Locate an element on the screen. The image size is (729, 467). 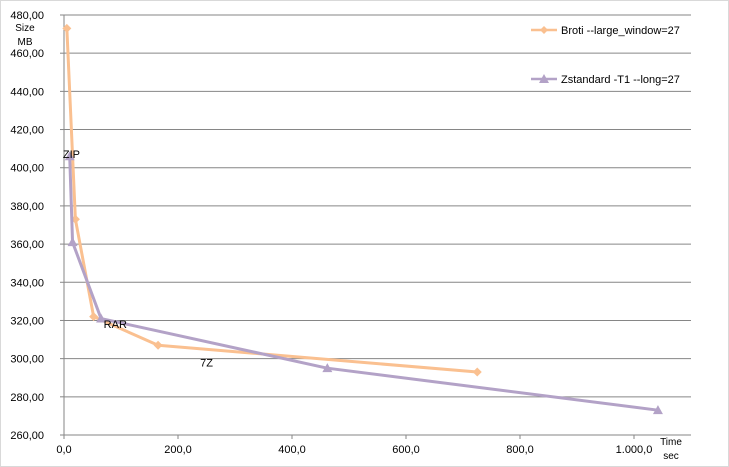
annotation-label: RAR is located at coordinates (115, 325).